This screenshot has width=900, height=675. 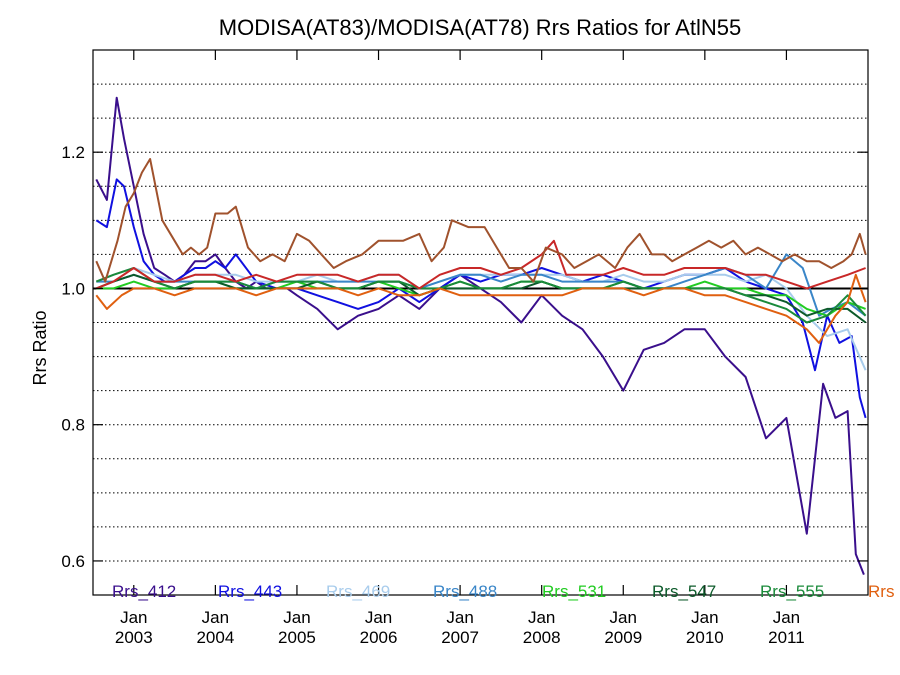 I want to click on y-tick-label: 1.0, so click(x=73, y=288).